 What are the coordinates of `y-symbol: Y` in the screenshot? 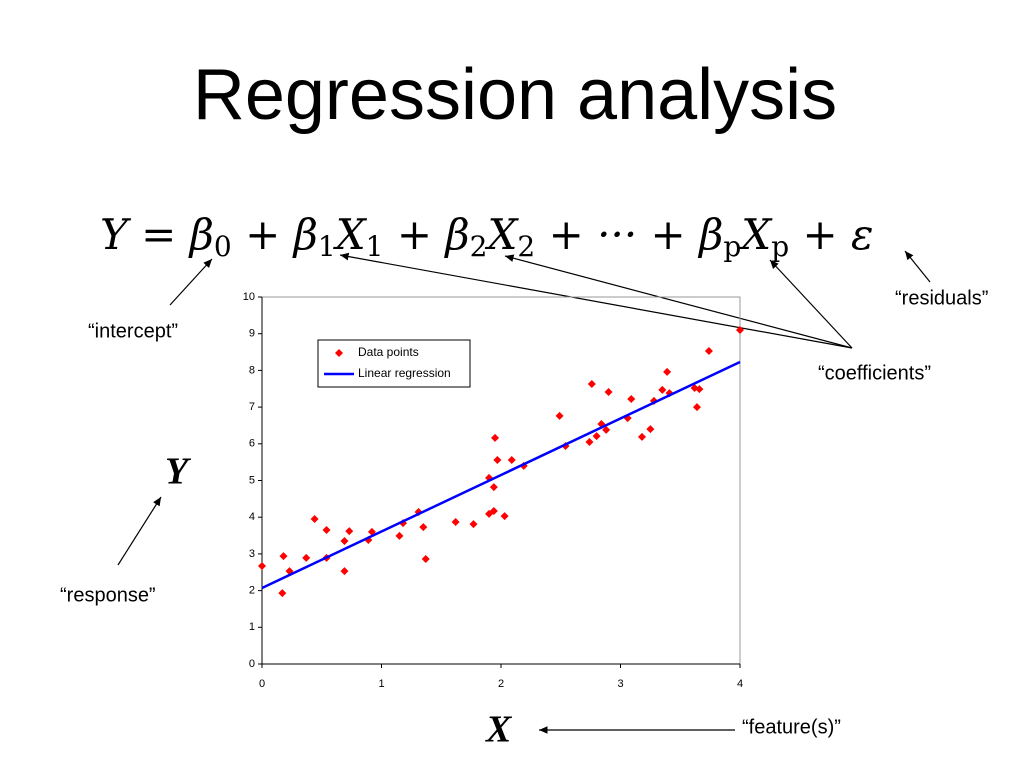 It's located at (178, 472).